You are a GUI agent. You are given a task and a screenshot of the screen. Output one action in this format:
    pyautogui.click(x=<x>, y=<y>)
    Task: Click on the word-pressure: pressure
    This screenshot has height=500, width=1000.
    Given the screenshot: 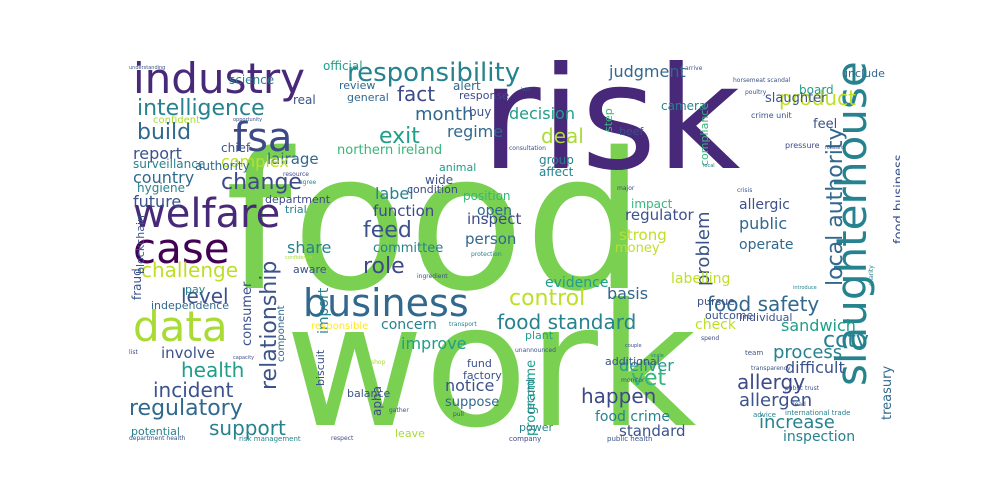 What is the action you would take?
    pyautogui.click(x=802, y=145)
    